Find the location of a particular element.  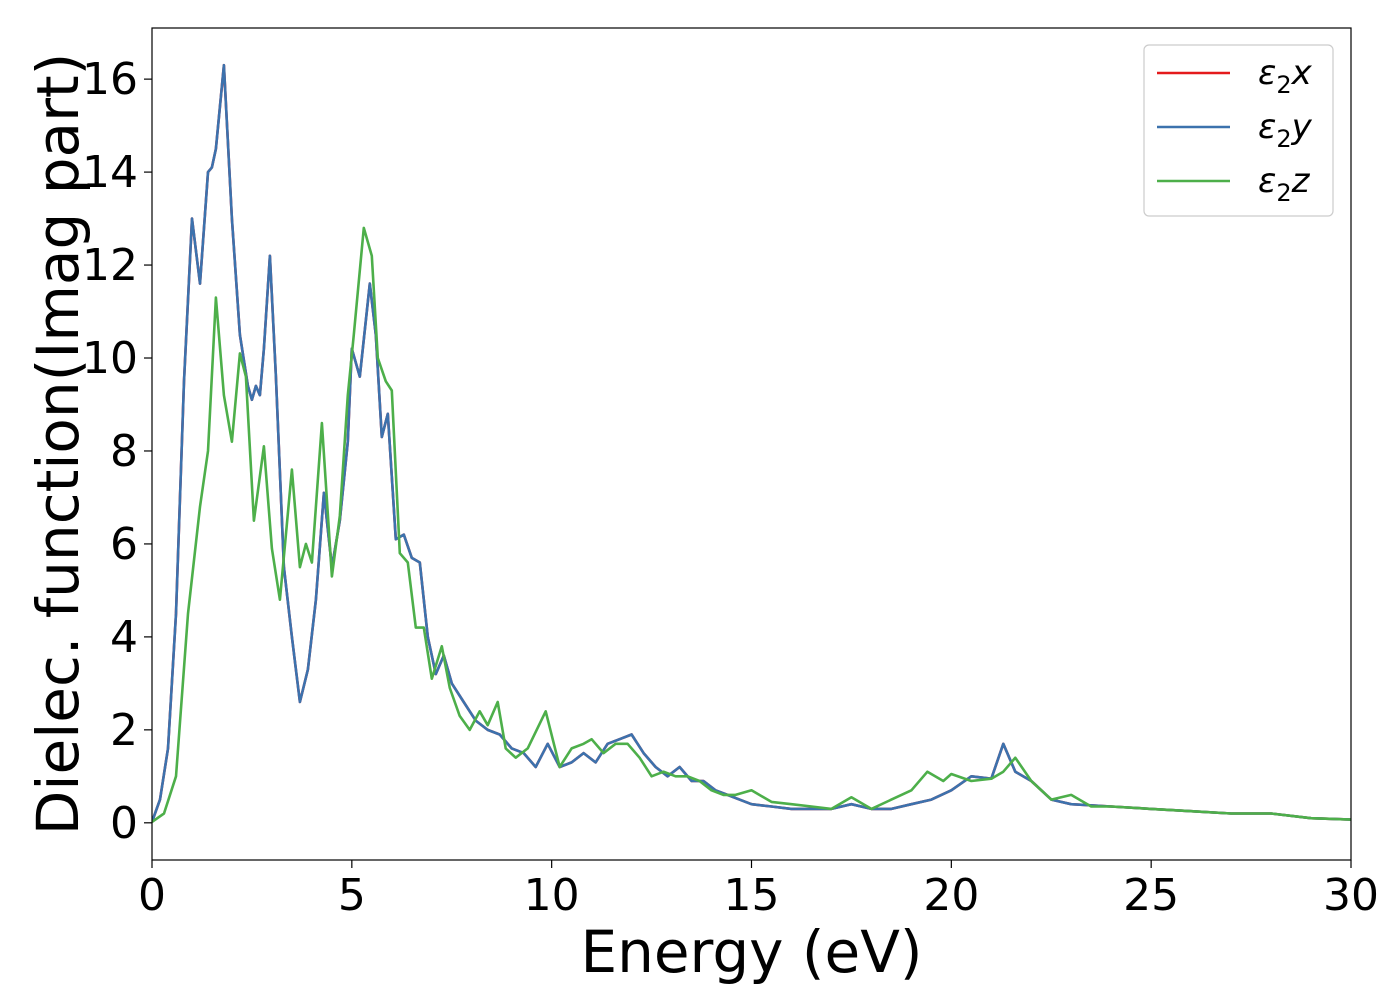

legend-label-z: ε2z is located at coordinates (1284, 184).